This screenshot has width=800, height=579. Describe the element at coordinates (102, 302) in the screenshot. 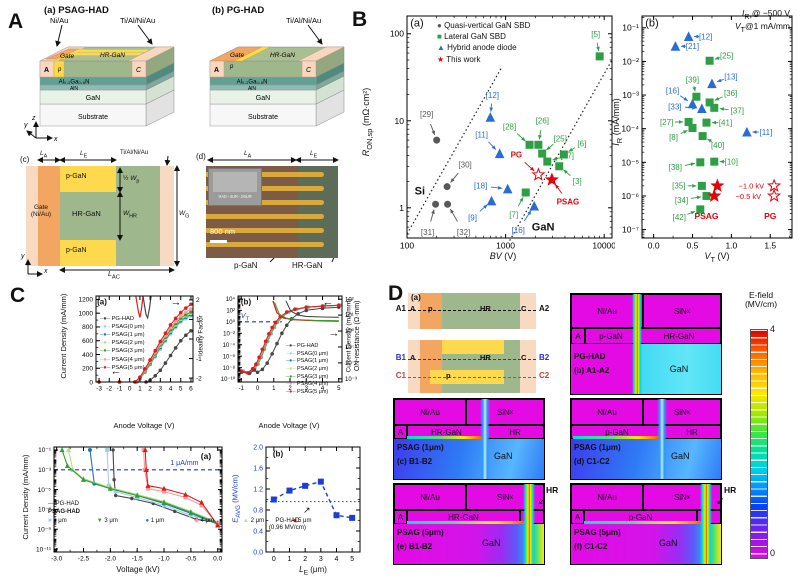

I see `chart-annotation: (a)` at that location.